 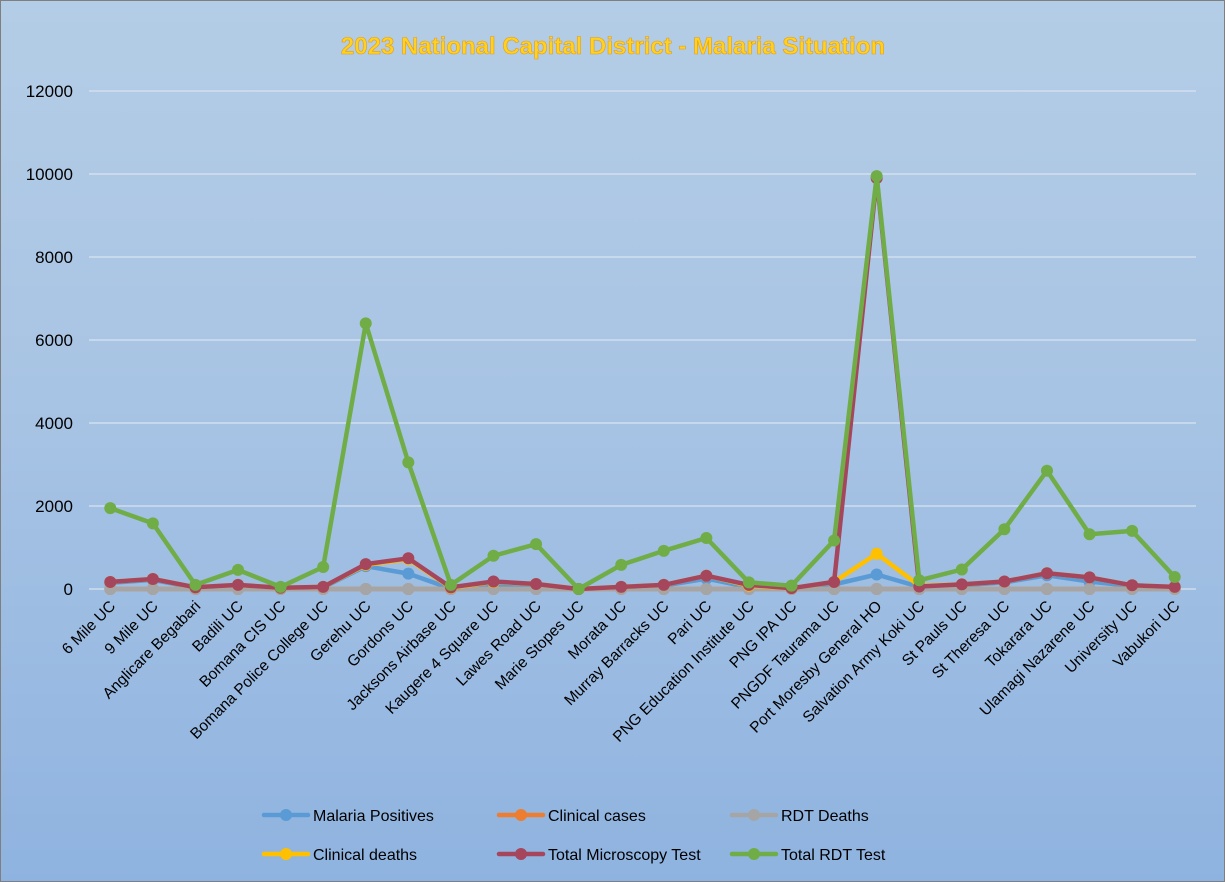 What do you see at coordinates (597, 816) in the screenshot?
I see `legend-label: Clinical cases` at bounding box center [597, 816].